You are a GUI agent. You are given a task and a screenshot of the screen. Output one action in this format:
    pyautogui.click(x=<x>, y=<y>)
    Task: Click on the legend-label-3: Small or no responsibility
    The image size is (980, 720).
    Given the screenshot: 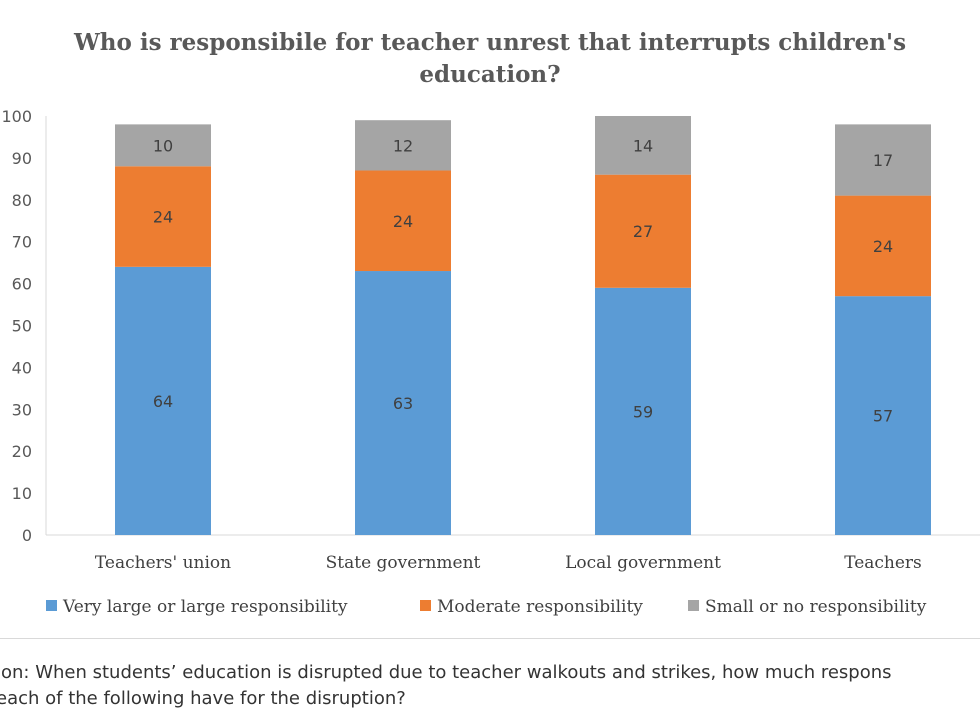 What is the action you would take?
    pyautogui.click(x=816, y=607)
    